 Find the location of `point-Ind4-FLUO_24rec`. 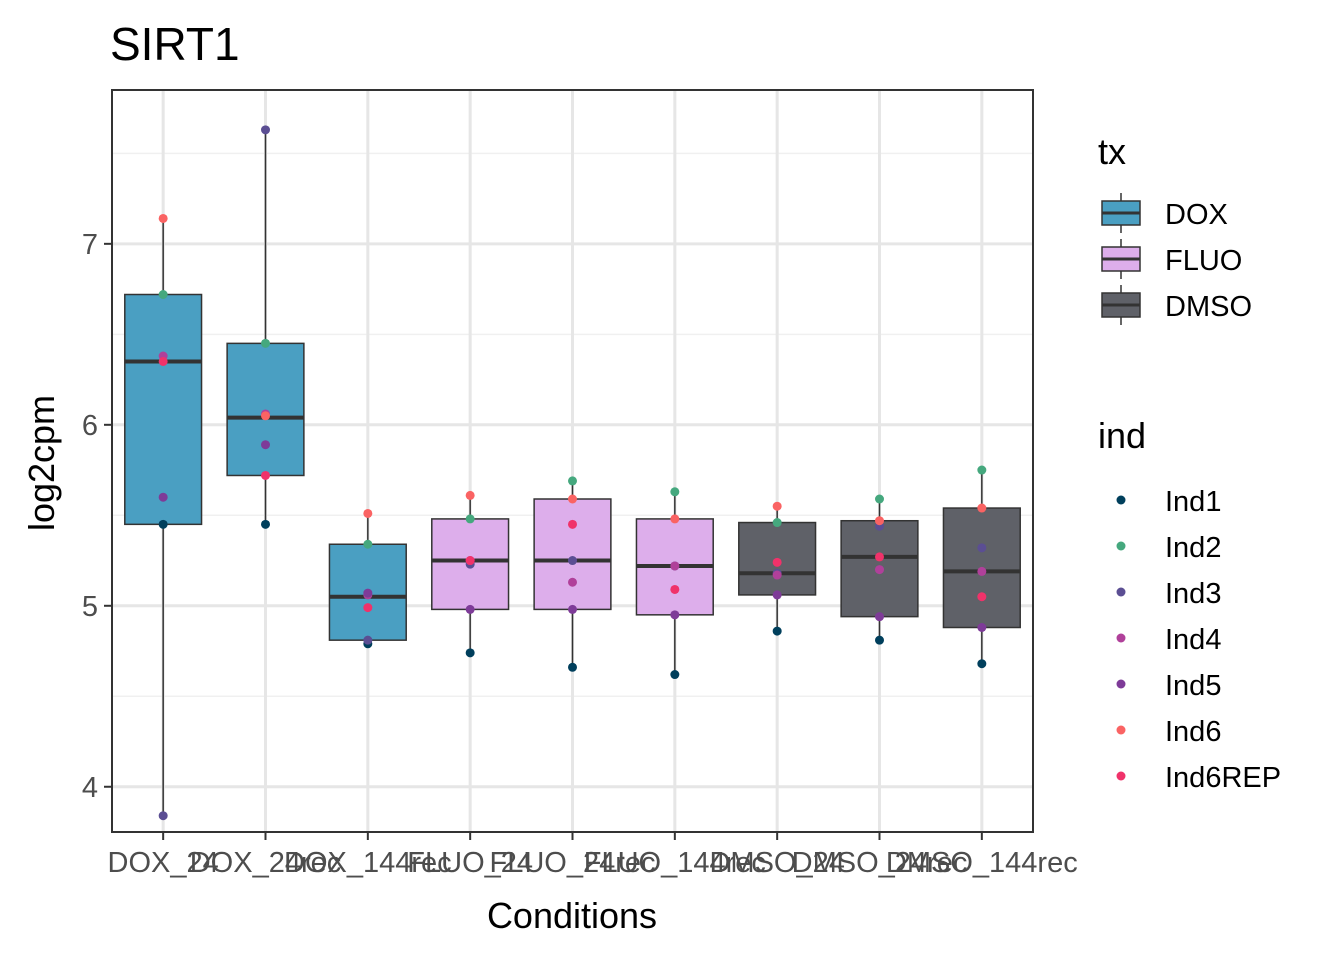

point-Ind4-FLUO_24rec is located at coordinates (572, 582).